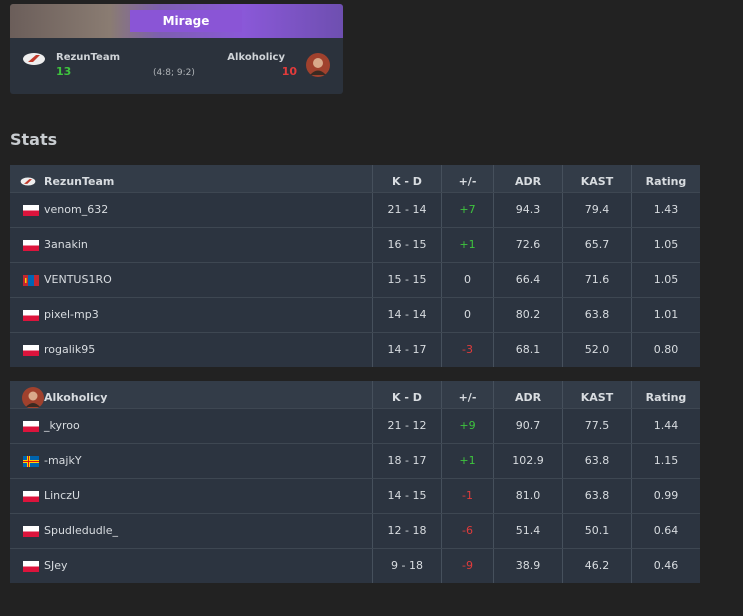 The height and width of the screenshot is (616, 743). What do you see at coordinates (355, 244) in the screenshot?
I see `player-row: 3anakin 16 - 15 +1 72.6 65.7 1.05` at bounding box center [355, 244].